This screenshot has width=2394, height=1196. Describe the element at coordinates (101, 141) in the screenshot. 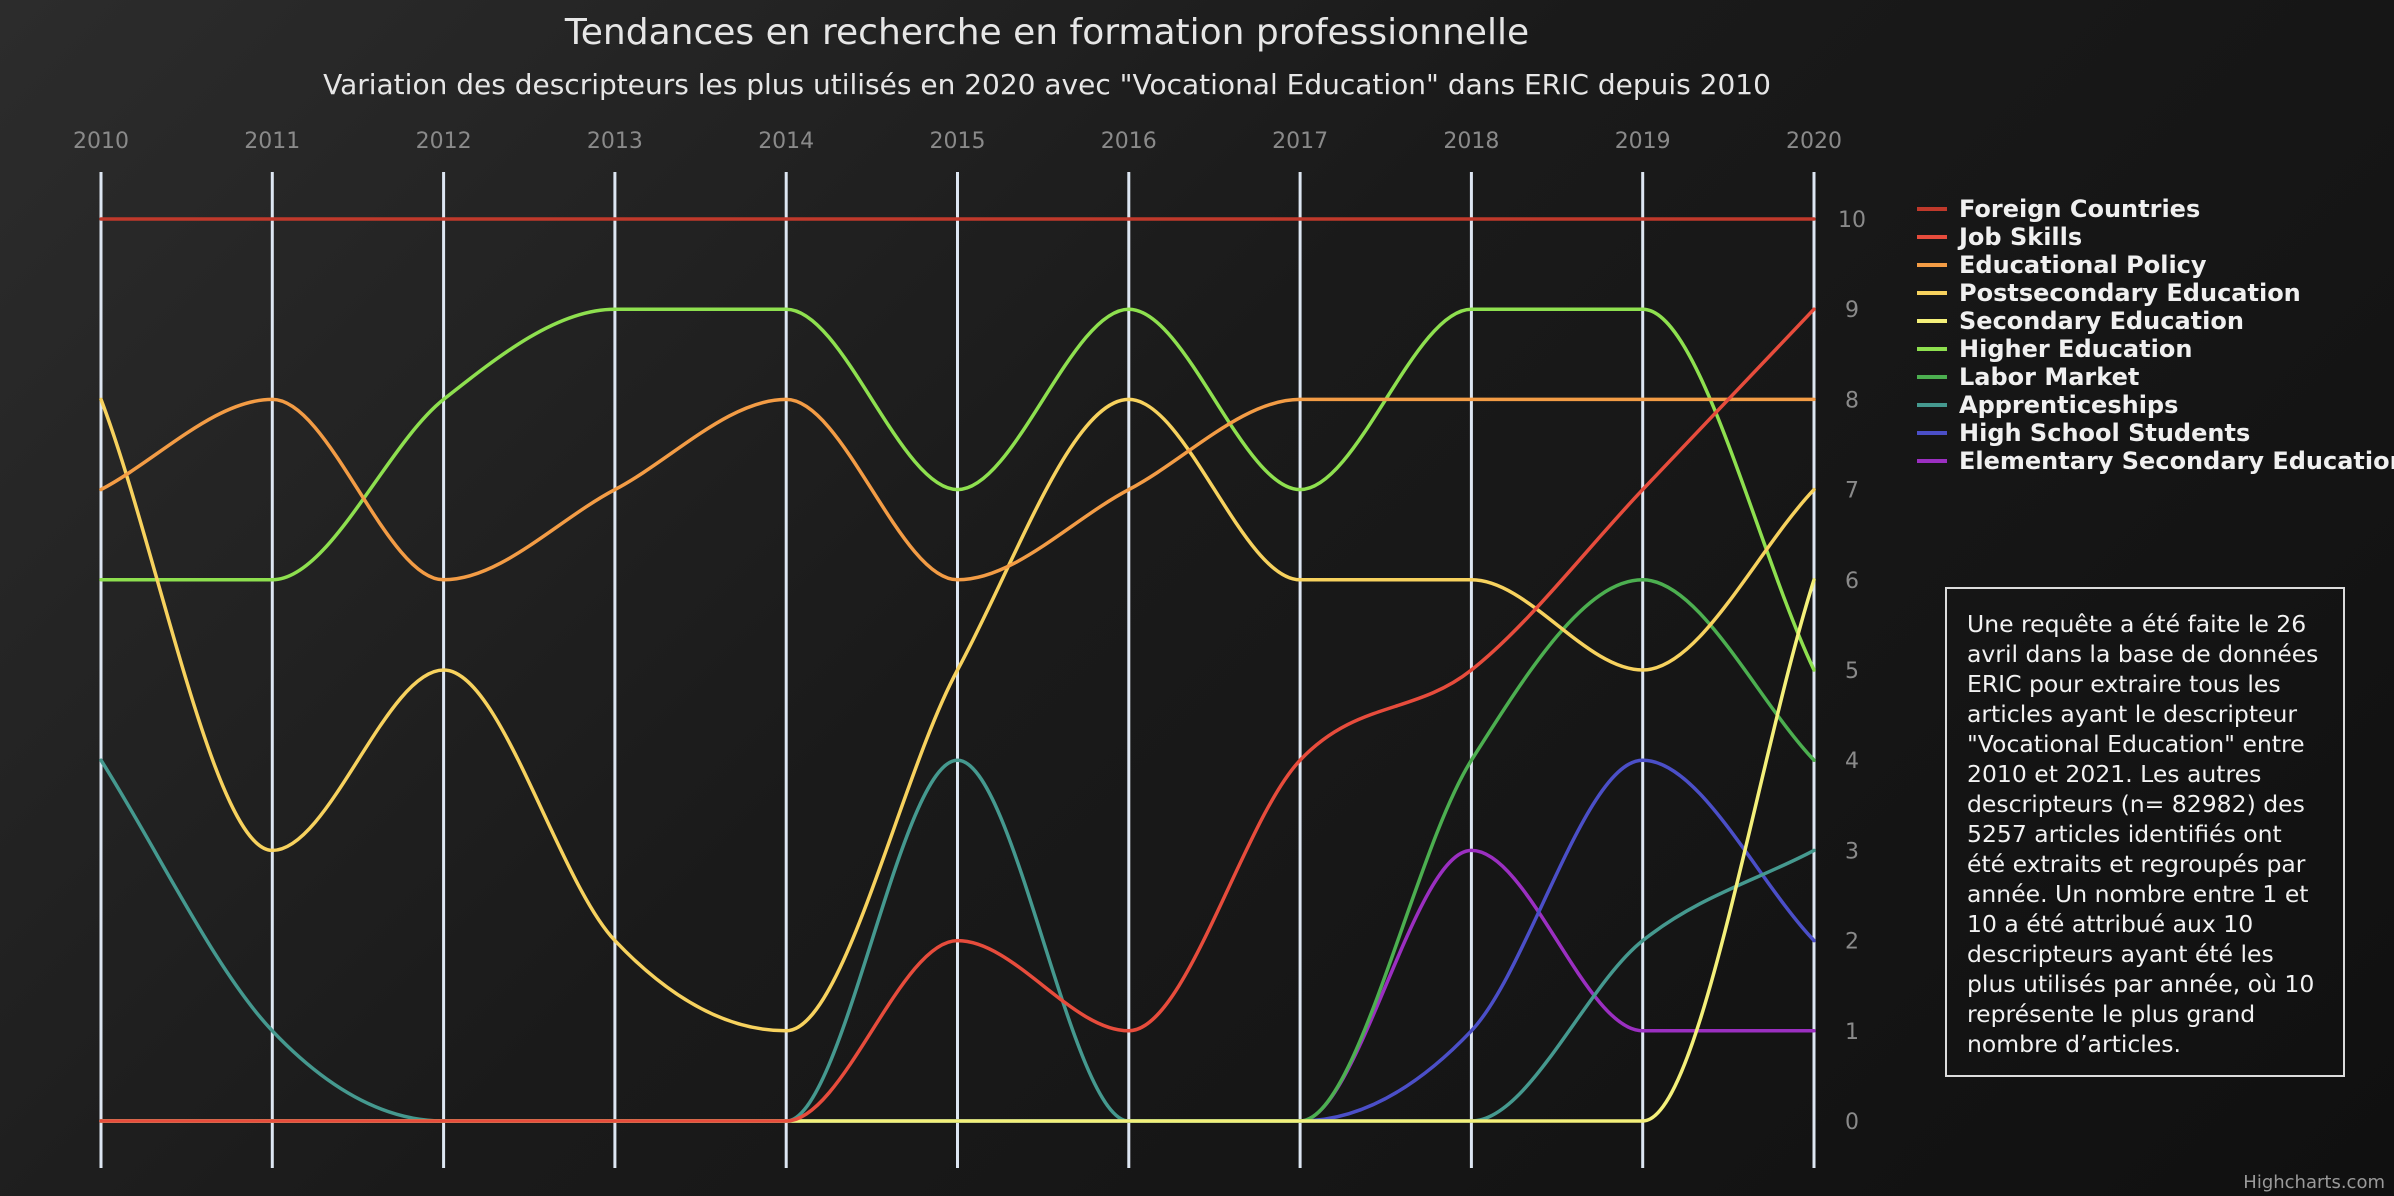

I see `x-tick-label: 2010` at that location.